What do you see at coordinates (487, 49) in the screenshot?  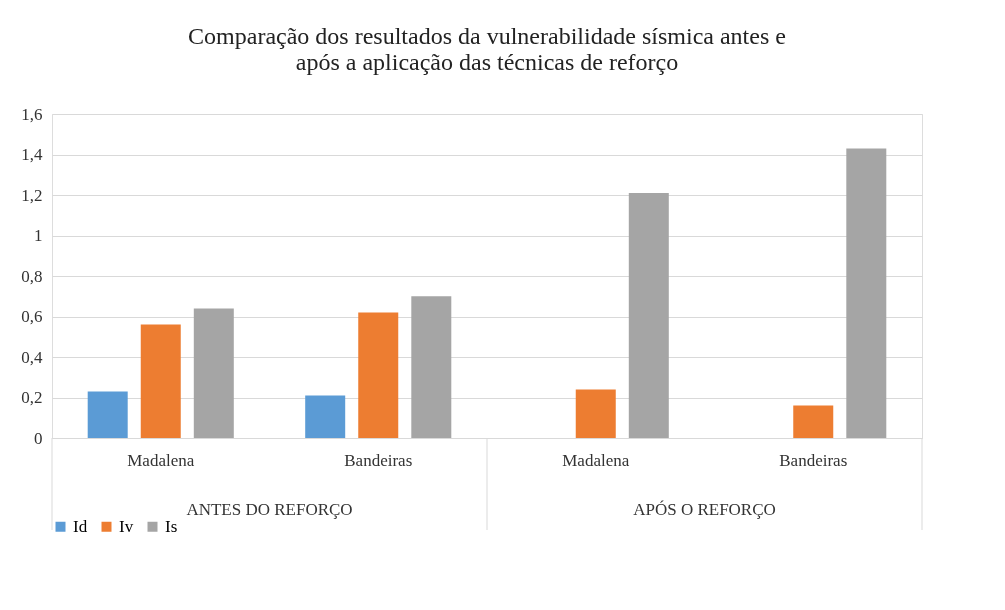 I see `chart-title: Comparação dos resultados da vulnerabilidade sísmica antes e após a aplicação das técnicas de reforço` at bounding box center [487, 49].